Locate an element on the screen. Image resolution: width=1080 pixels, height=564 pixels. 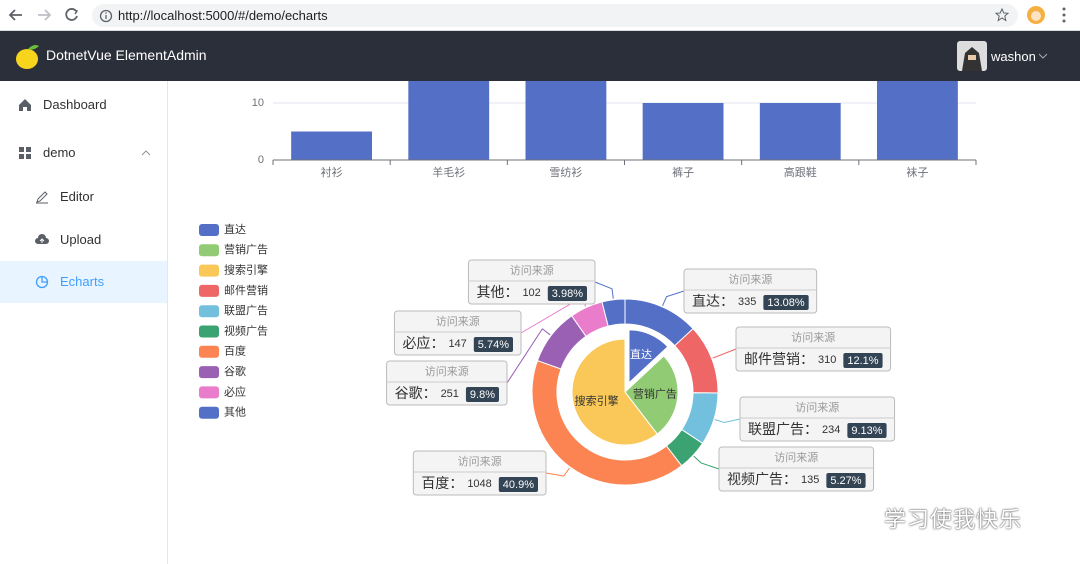
legend-label: 必应 is located at coordinates (235, 391).